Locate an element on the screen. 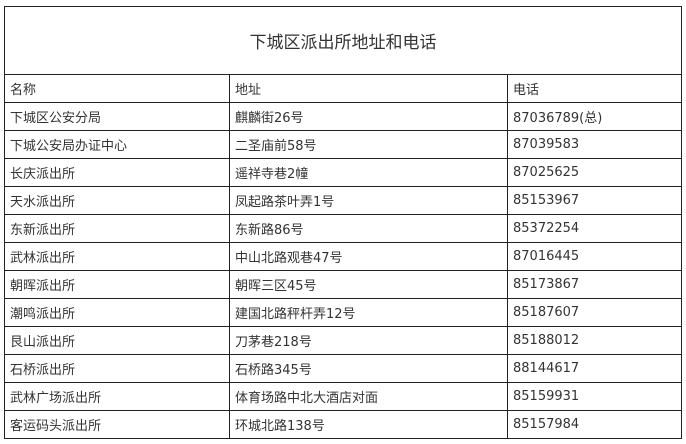  cell-name: 武林派出所 is located at coordinates (117, 256).